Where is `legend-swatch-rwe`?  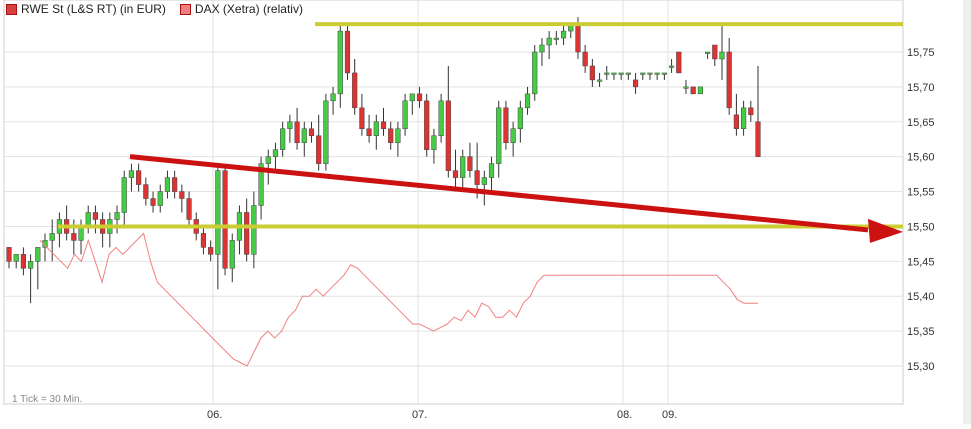 legend-swatch-rwe is located at coordinates (11, 9).